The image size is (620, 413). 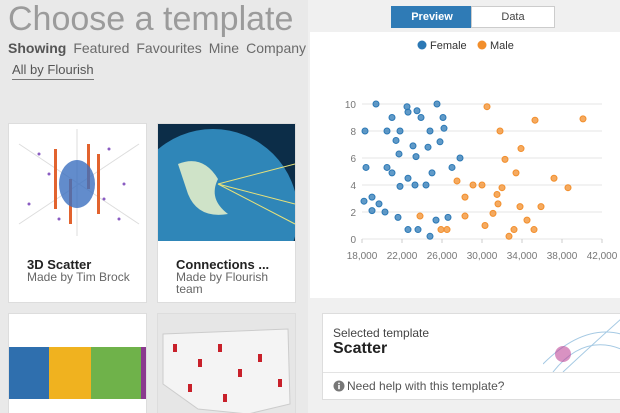 What do you see at coordinates (402, 256) in the screenshot?
I see `x-tick-label: 22,000` at bounding box center [402, 256].